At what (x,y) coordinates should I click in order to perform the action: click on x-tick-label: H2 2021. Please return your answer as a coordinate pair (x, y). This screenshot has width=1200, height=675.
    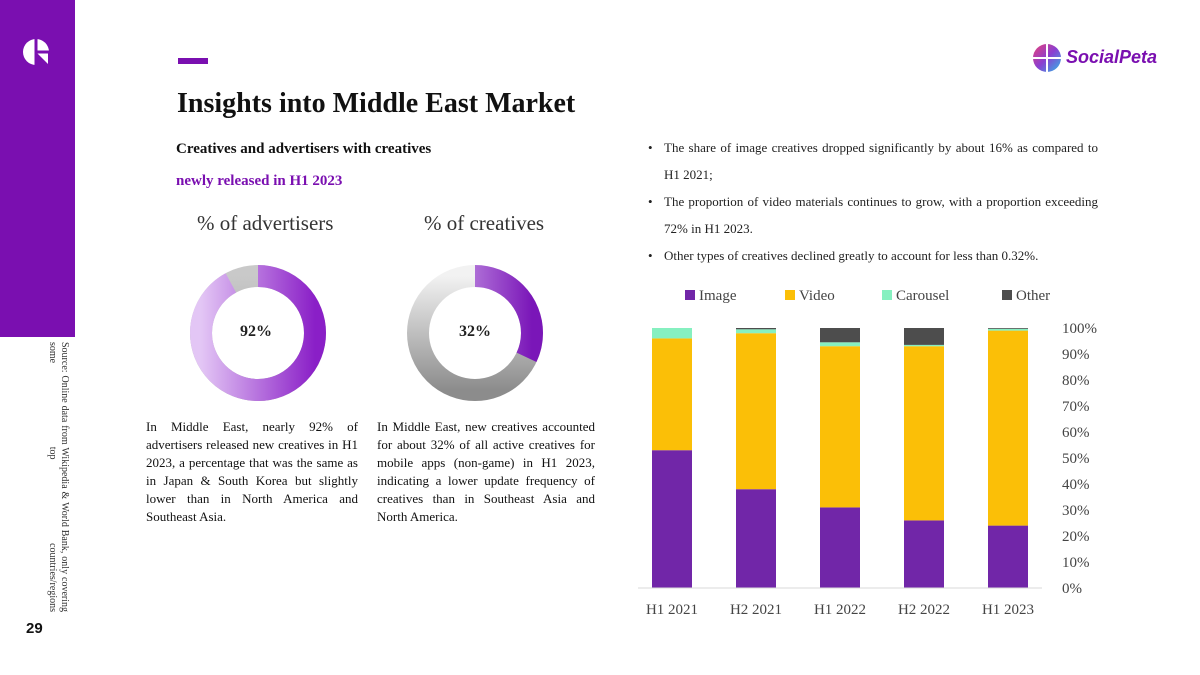
    Looking at the image, I should click on (756, 610).